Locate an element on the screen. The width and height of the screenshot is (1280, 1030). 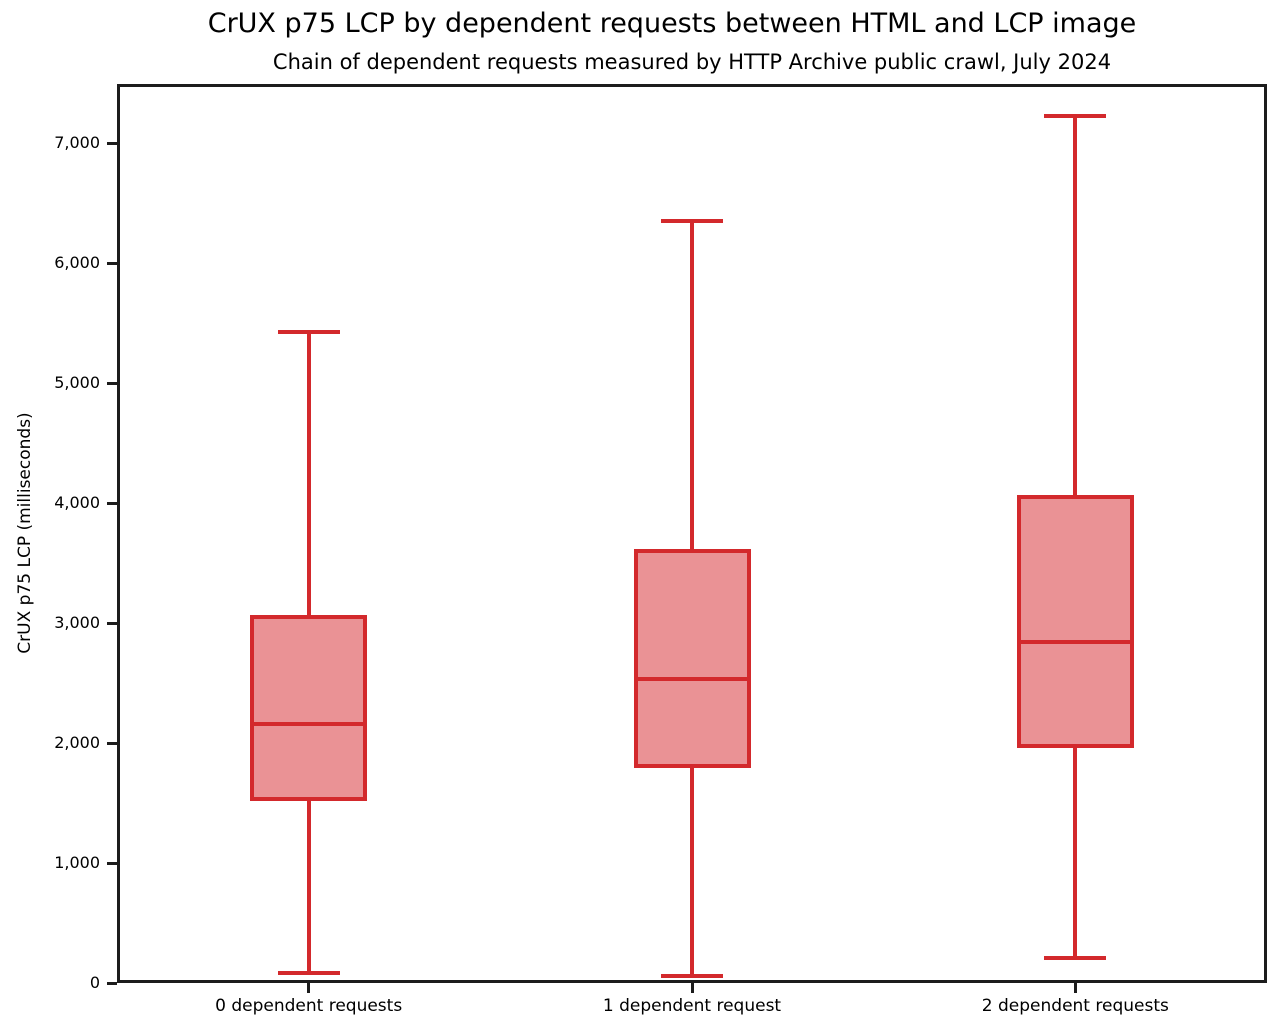
y-tick-label: 6,000 is located at coordinates (77, 263).